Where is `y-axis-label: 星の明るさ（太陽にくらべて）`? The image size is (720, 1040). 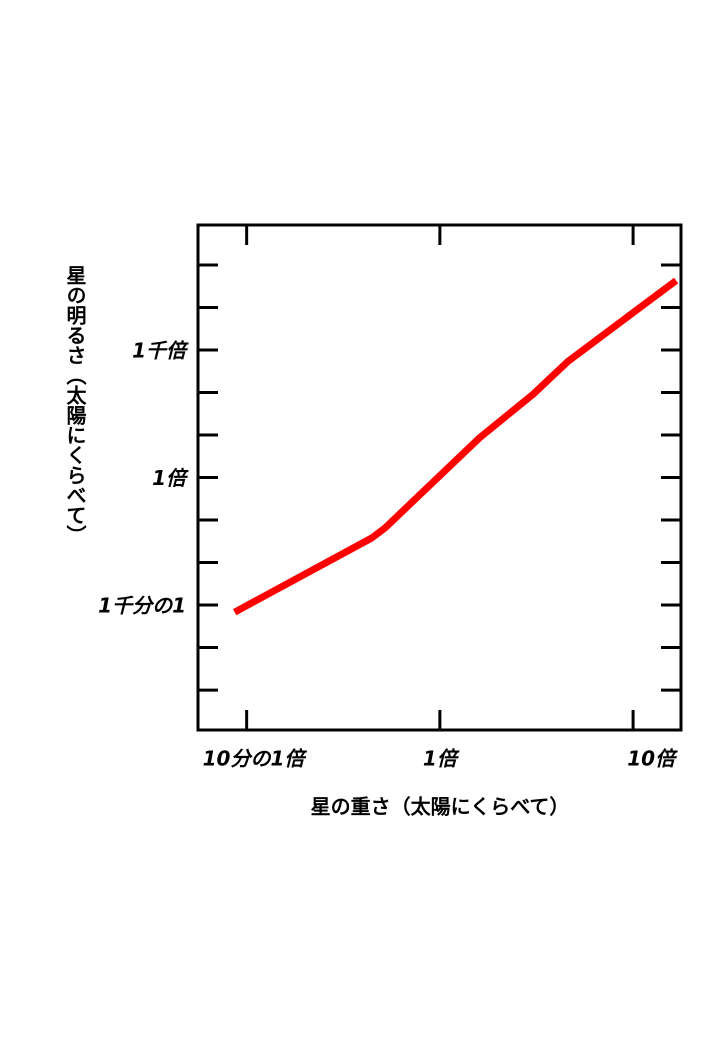 y-axis-label: 星の明るさ（太陽にくらべて） is located at coordinates (75, 405).